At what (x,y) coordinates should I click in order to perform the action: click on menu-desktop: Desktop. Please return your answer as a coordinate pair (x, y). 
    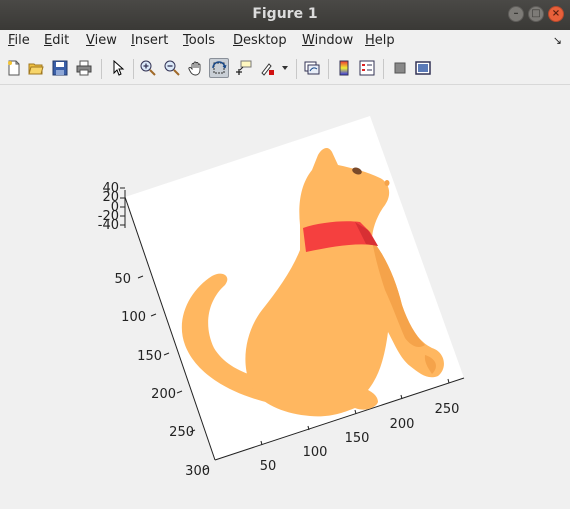
    Looking at the image, I should click on (260, 40).